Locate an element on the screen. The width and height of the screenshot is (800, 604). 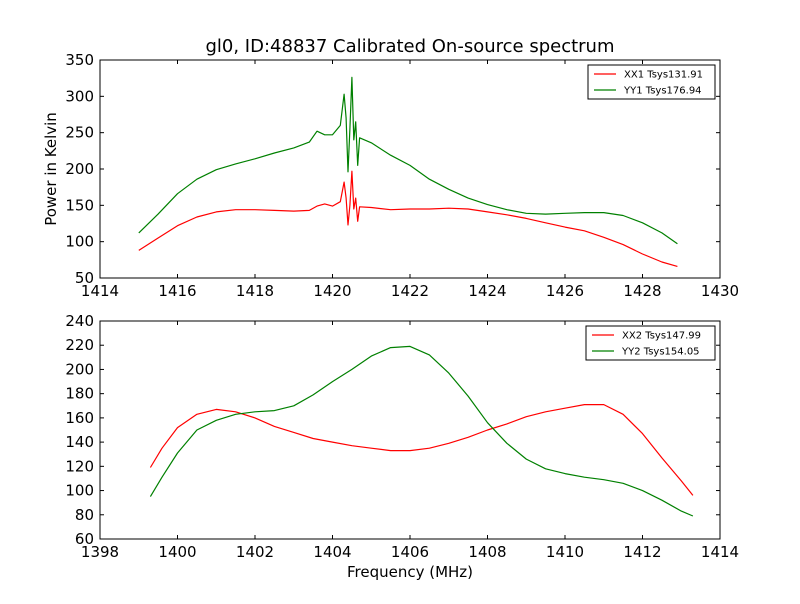
legend-entry: YY1 Tsys176.94 is located at coordinates (662, 91).